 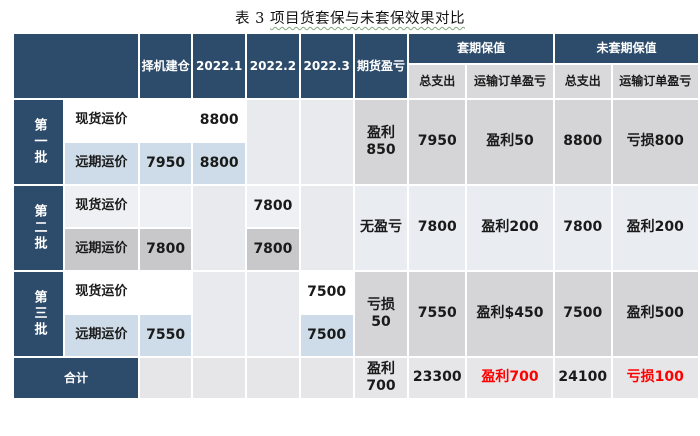 What do you see at coordinates (165, 163) in the screenshot?
I see `batch1-forward-machine: 7950` at bounding box center [165, 163].